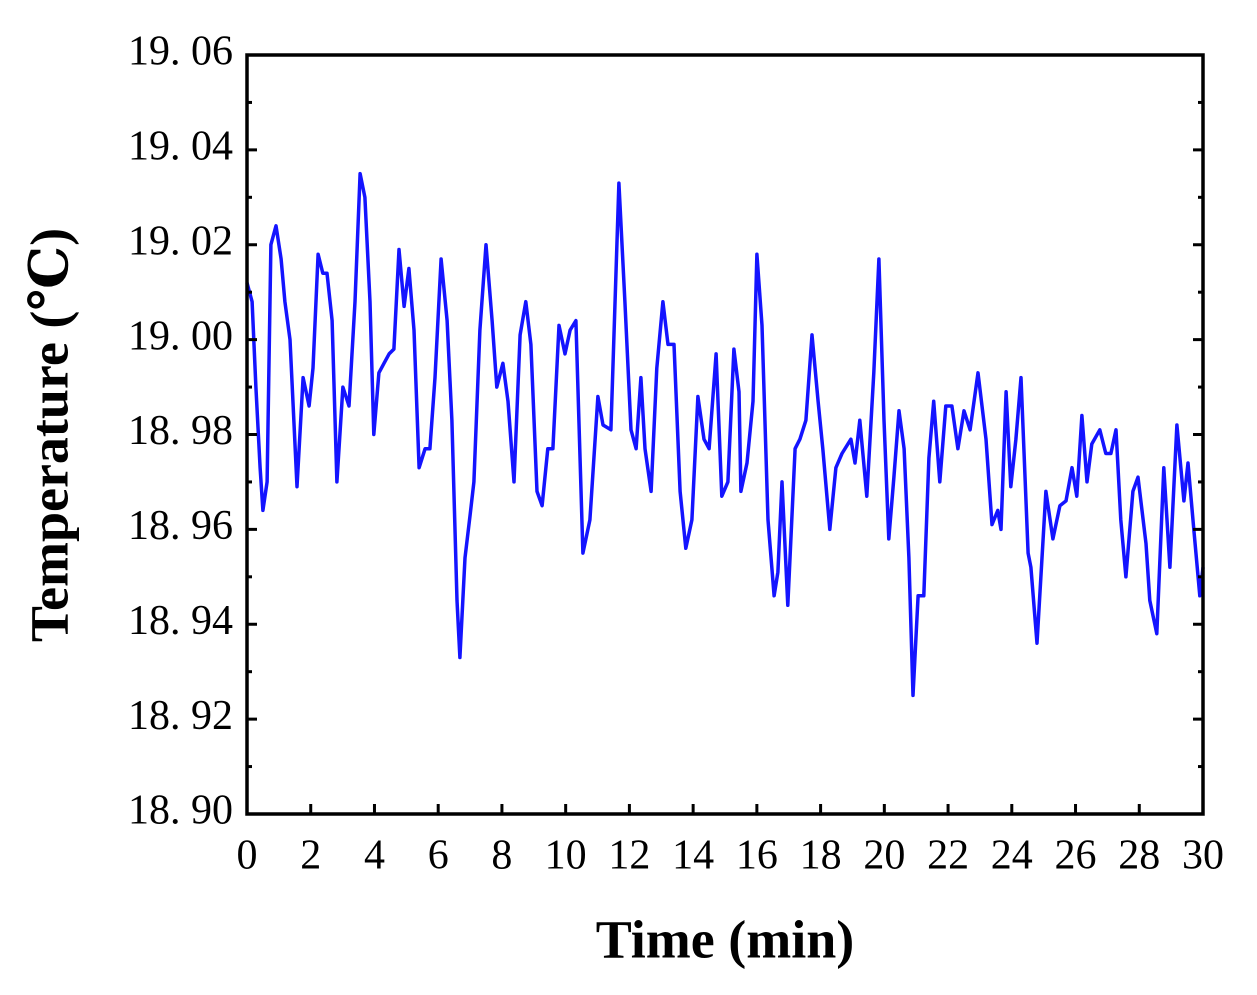  I want to click on x-tick-label: 4, so click(374, 856).